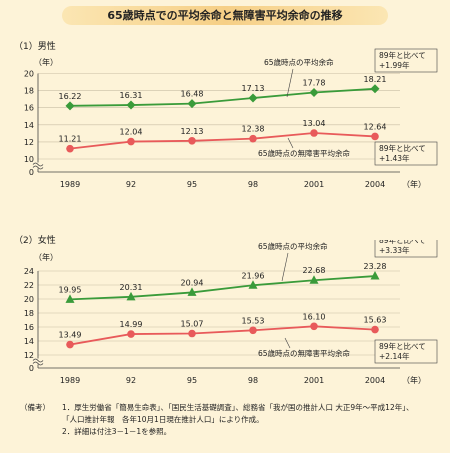 The width and height of the screenshot is (450, 453). Describe the element at coordinates (131, 324) in the screenshot. I see `data-label: 14.99` at that location.